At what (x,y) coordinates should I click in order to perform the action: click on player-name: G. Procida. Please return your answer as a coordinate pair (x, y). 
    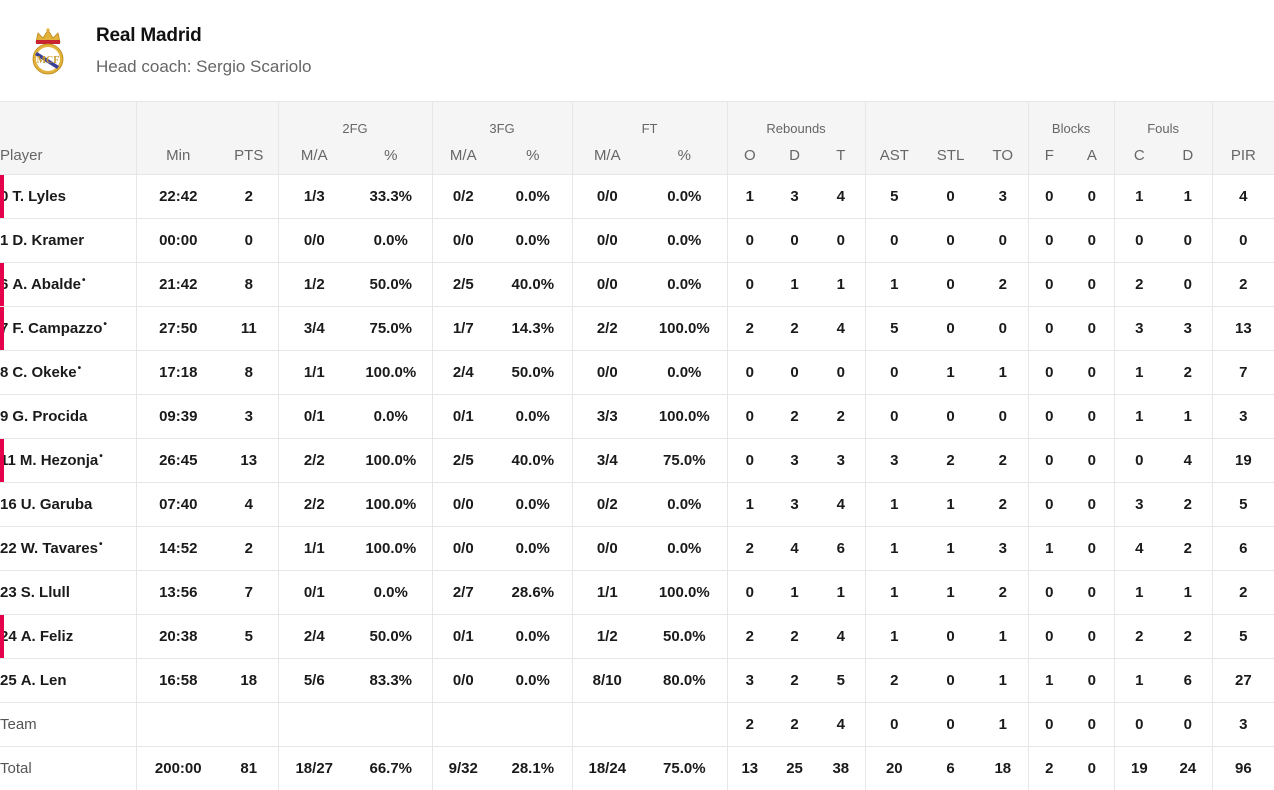
    Looking at the image, I should click on (50, 416).